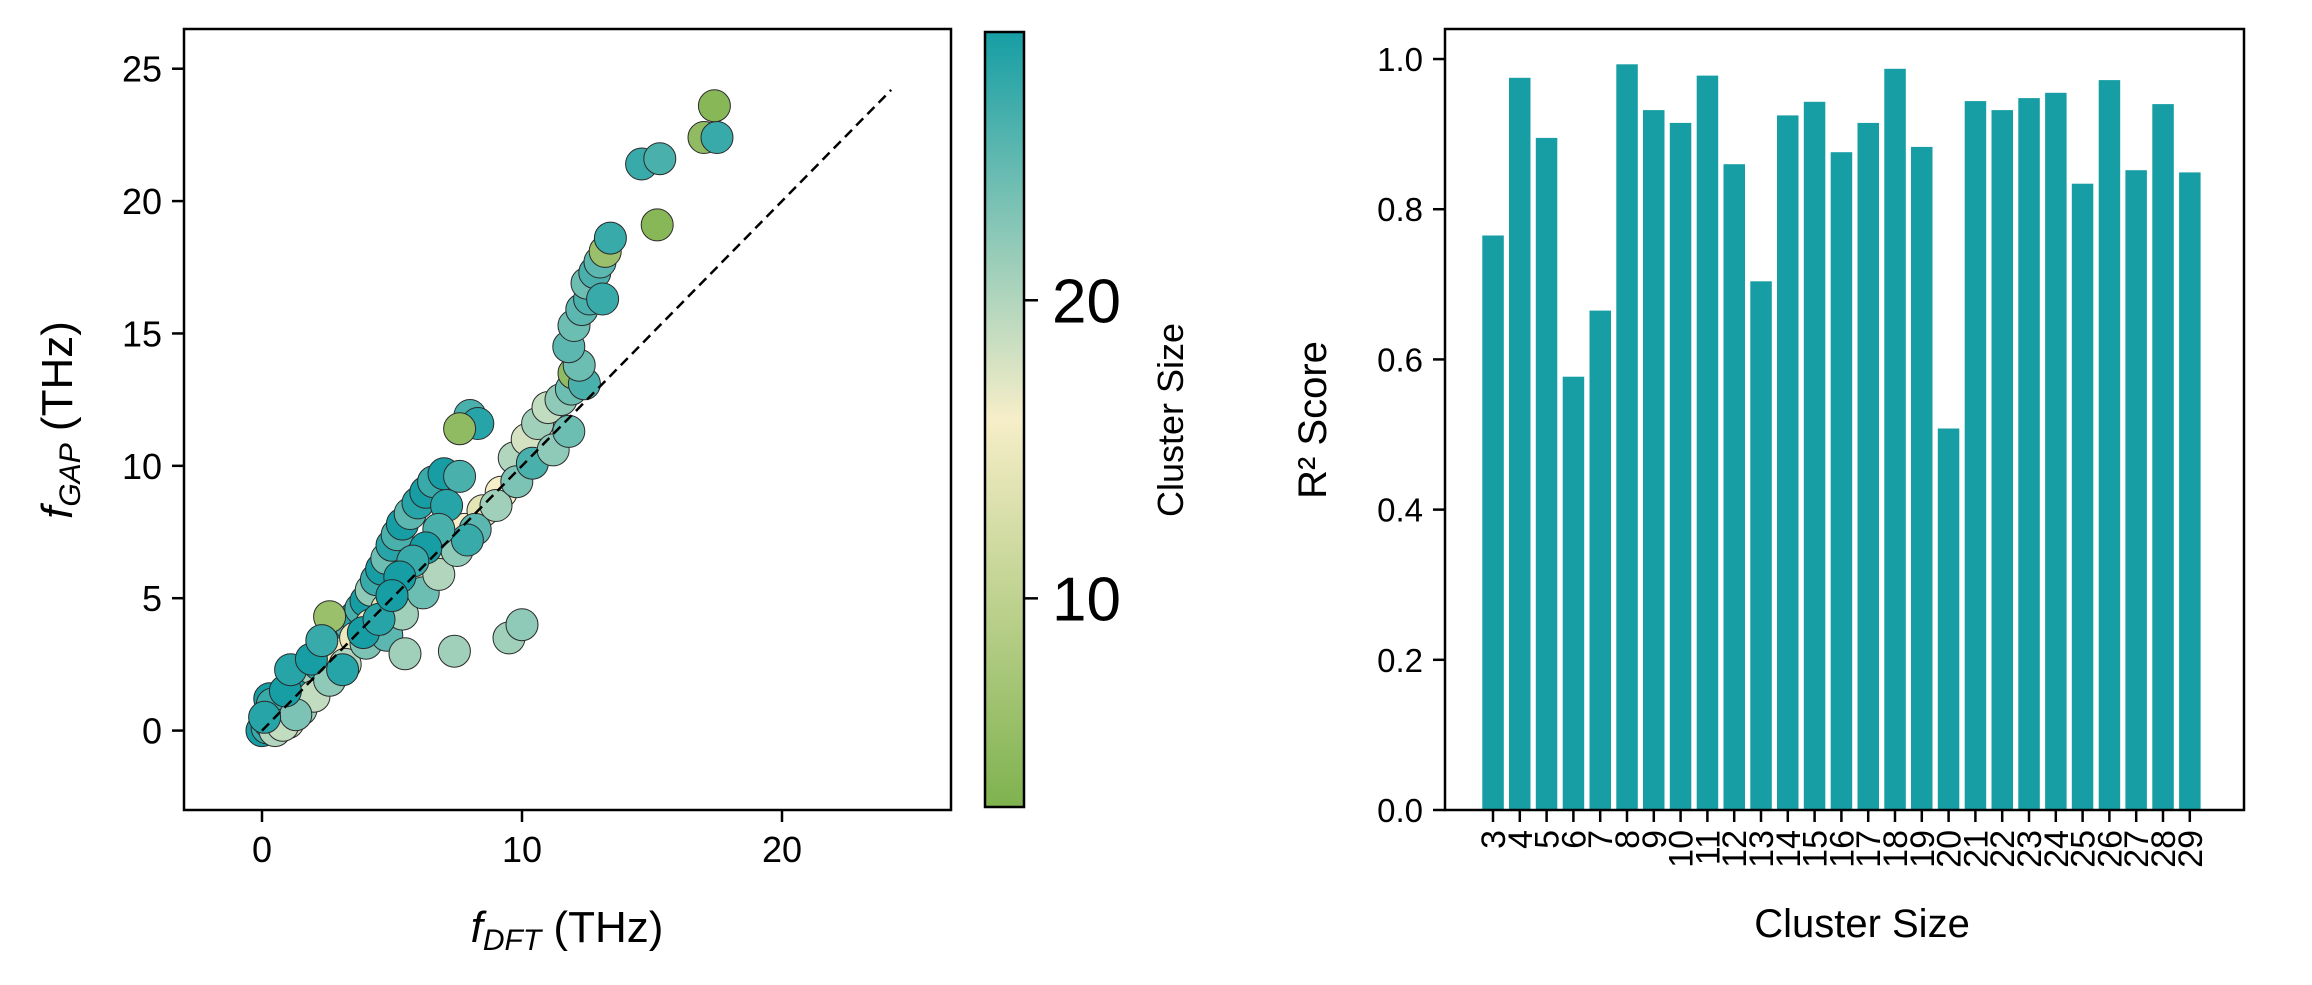 This screenshot has width=2312, height=985. I want to click on bar-x-tick-label: 15, so click(1816, 849).